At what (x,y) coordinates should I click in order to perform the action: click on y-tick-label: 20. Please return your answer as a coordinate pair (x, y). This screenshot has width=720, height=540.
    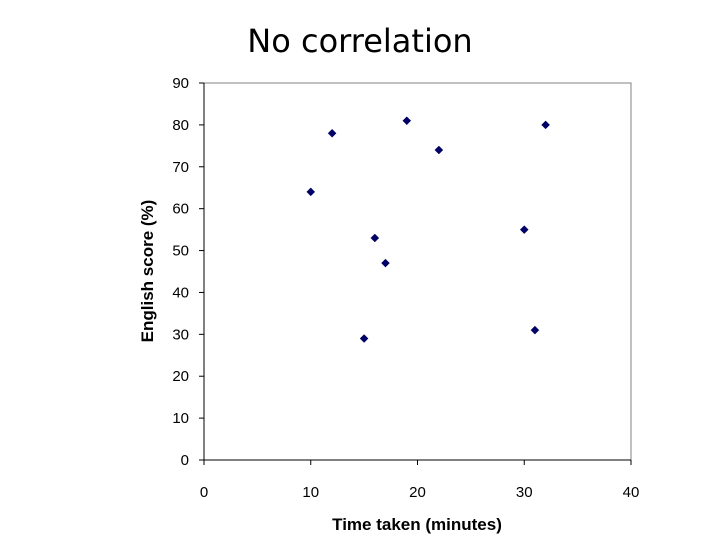
    Looking at the image, I should click on (180, 376).